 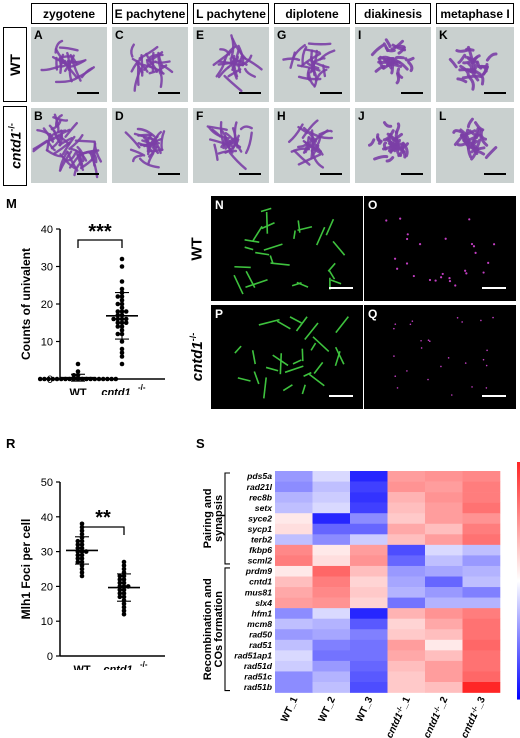 I want to click on y-tick-label: 30, so click(x=47, y=553).